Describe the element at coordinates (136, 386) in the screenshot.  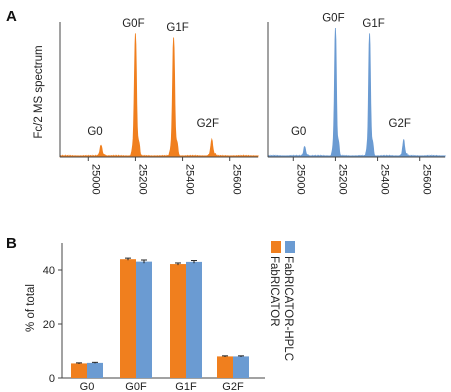
I see `bar-category-label: G0F` at that location.